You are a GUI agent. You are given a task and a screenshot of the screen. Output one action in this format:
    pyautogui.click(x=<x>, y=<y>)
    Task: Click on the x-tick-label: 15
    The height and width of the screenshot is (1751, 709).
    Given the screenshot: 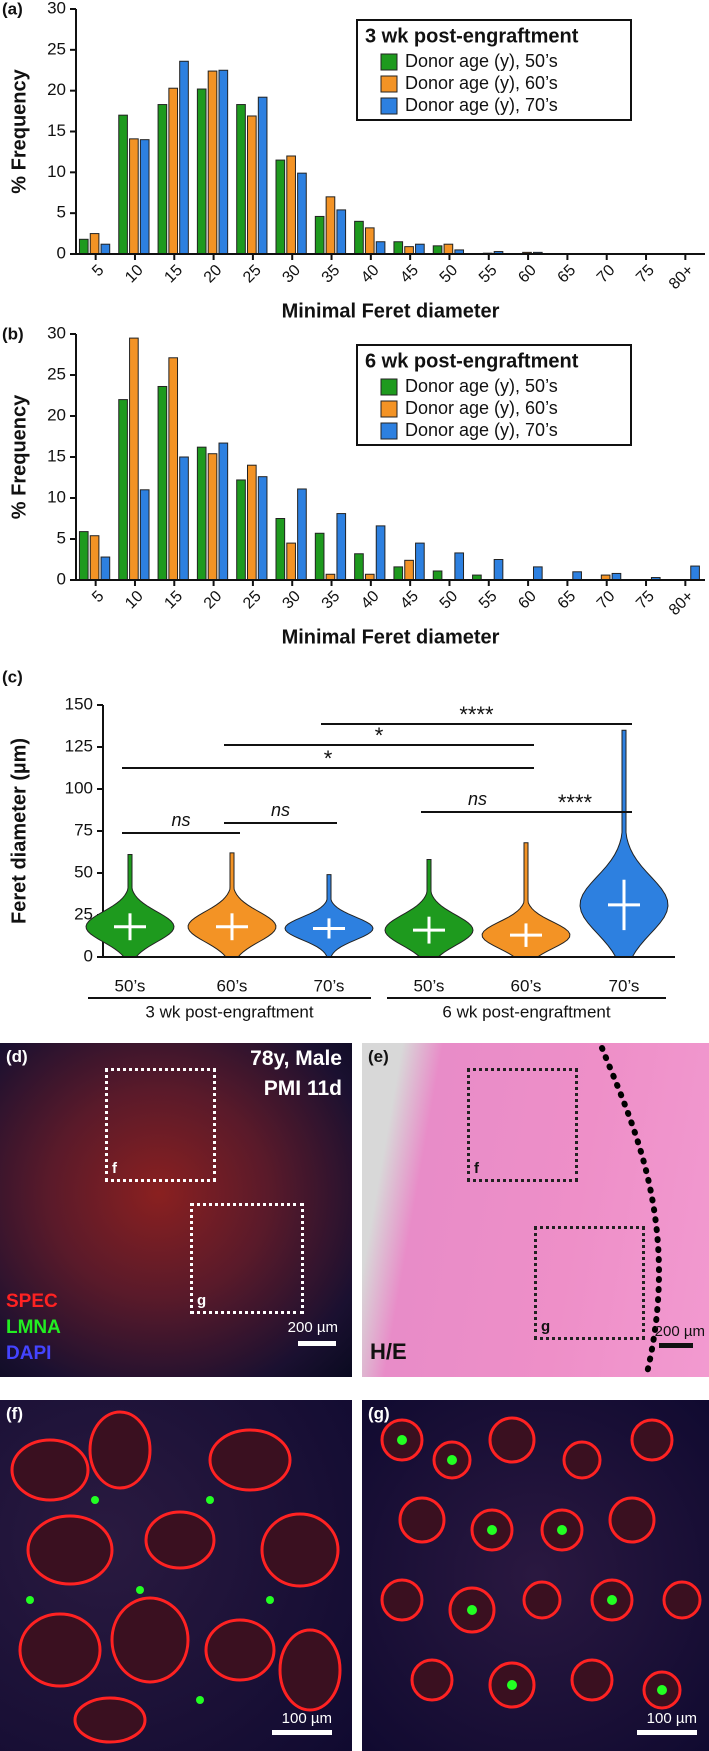 What is the action you would take?
    pyautogui.click(x=173, y=600)
    